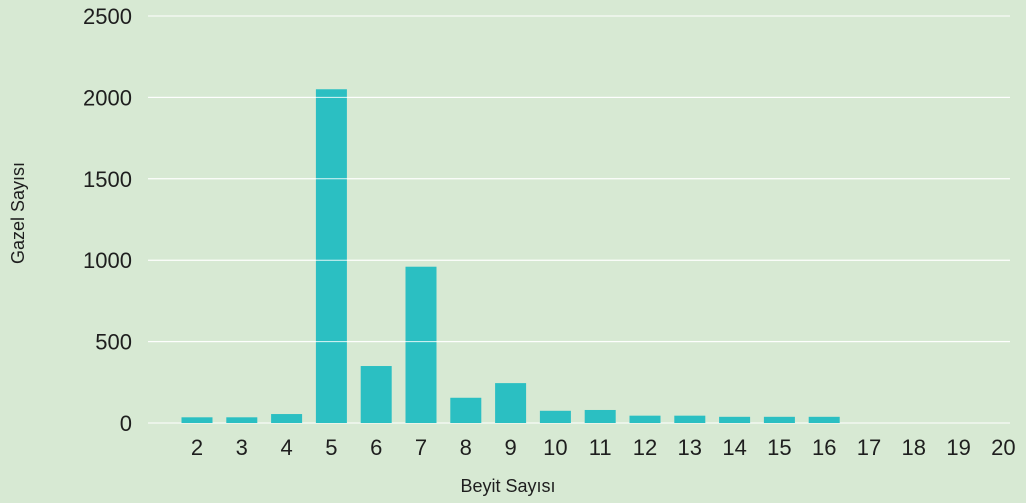 Image resolution: width=1026 pixels, height=503 pixels. I want to click on x-tick-label: 3, so click(242, 447).